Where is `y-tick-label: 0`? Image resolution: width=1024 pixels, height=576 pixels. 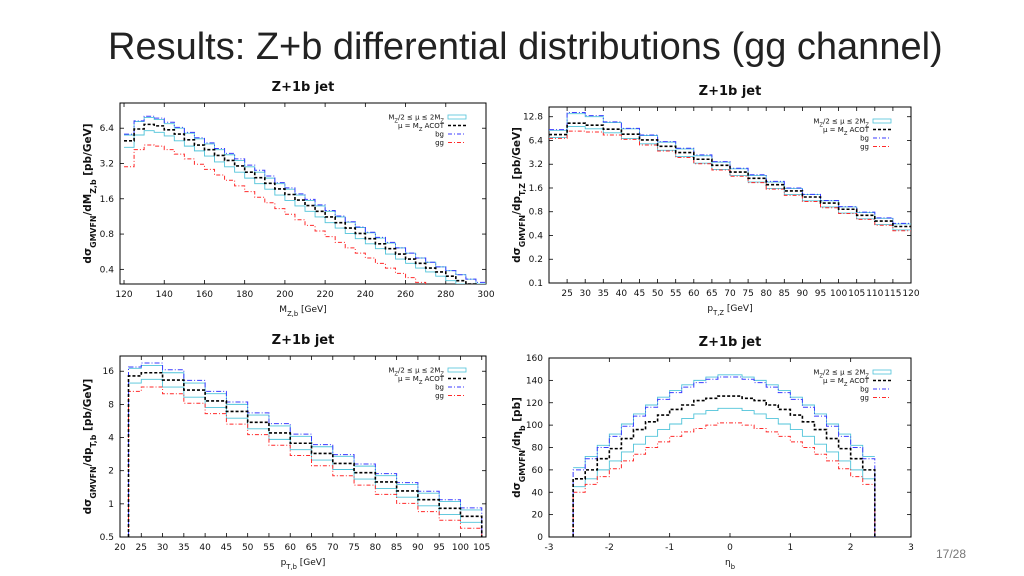 y-tick-label: 0 is located at coordinates (540, 538).